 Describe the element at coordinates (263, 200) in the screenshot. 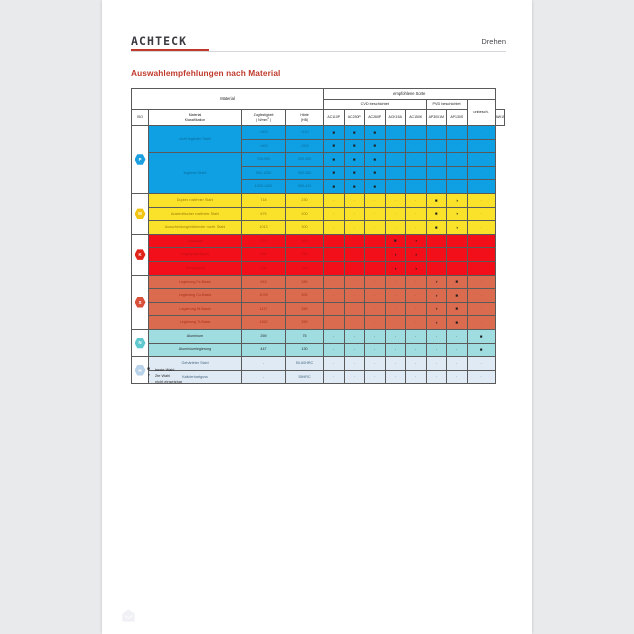

I see `tensile-strength-cell: 718` at that location.